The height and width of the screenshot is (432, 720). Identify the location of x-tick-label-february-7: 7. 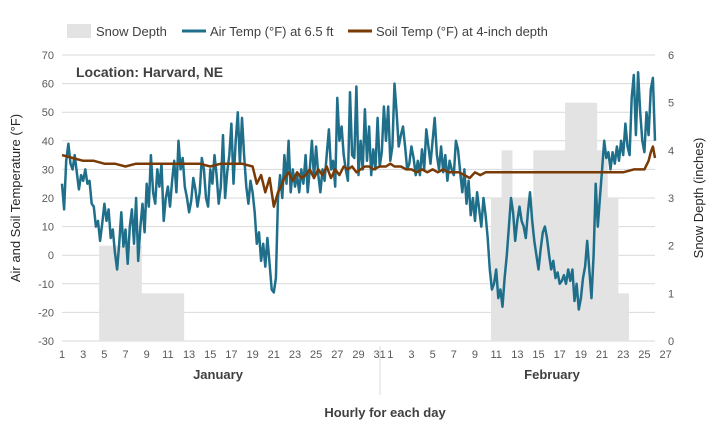
(454, 355).